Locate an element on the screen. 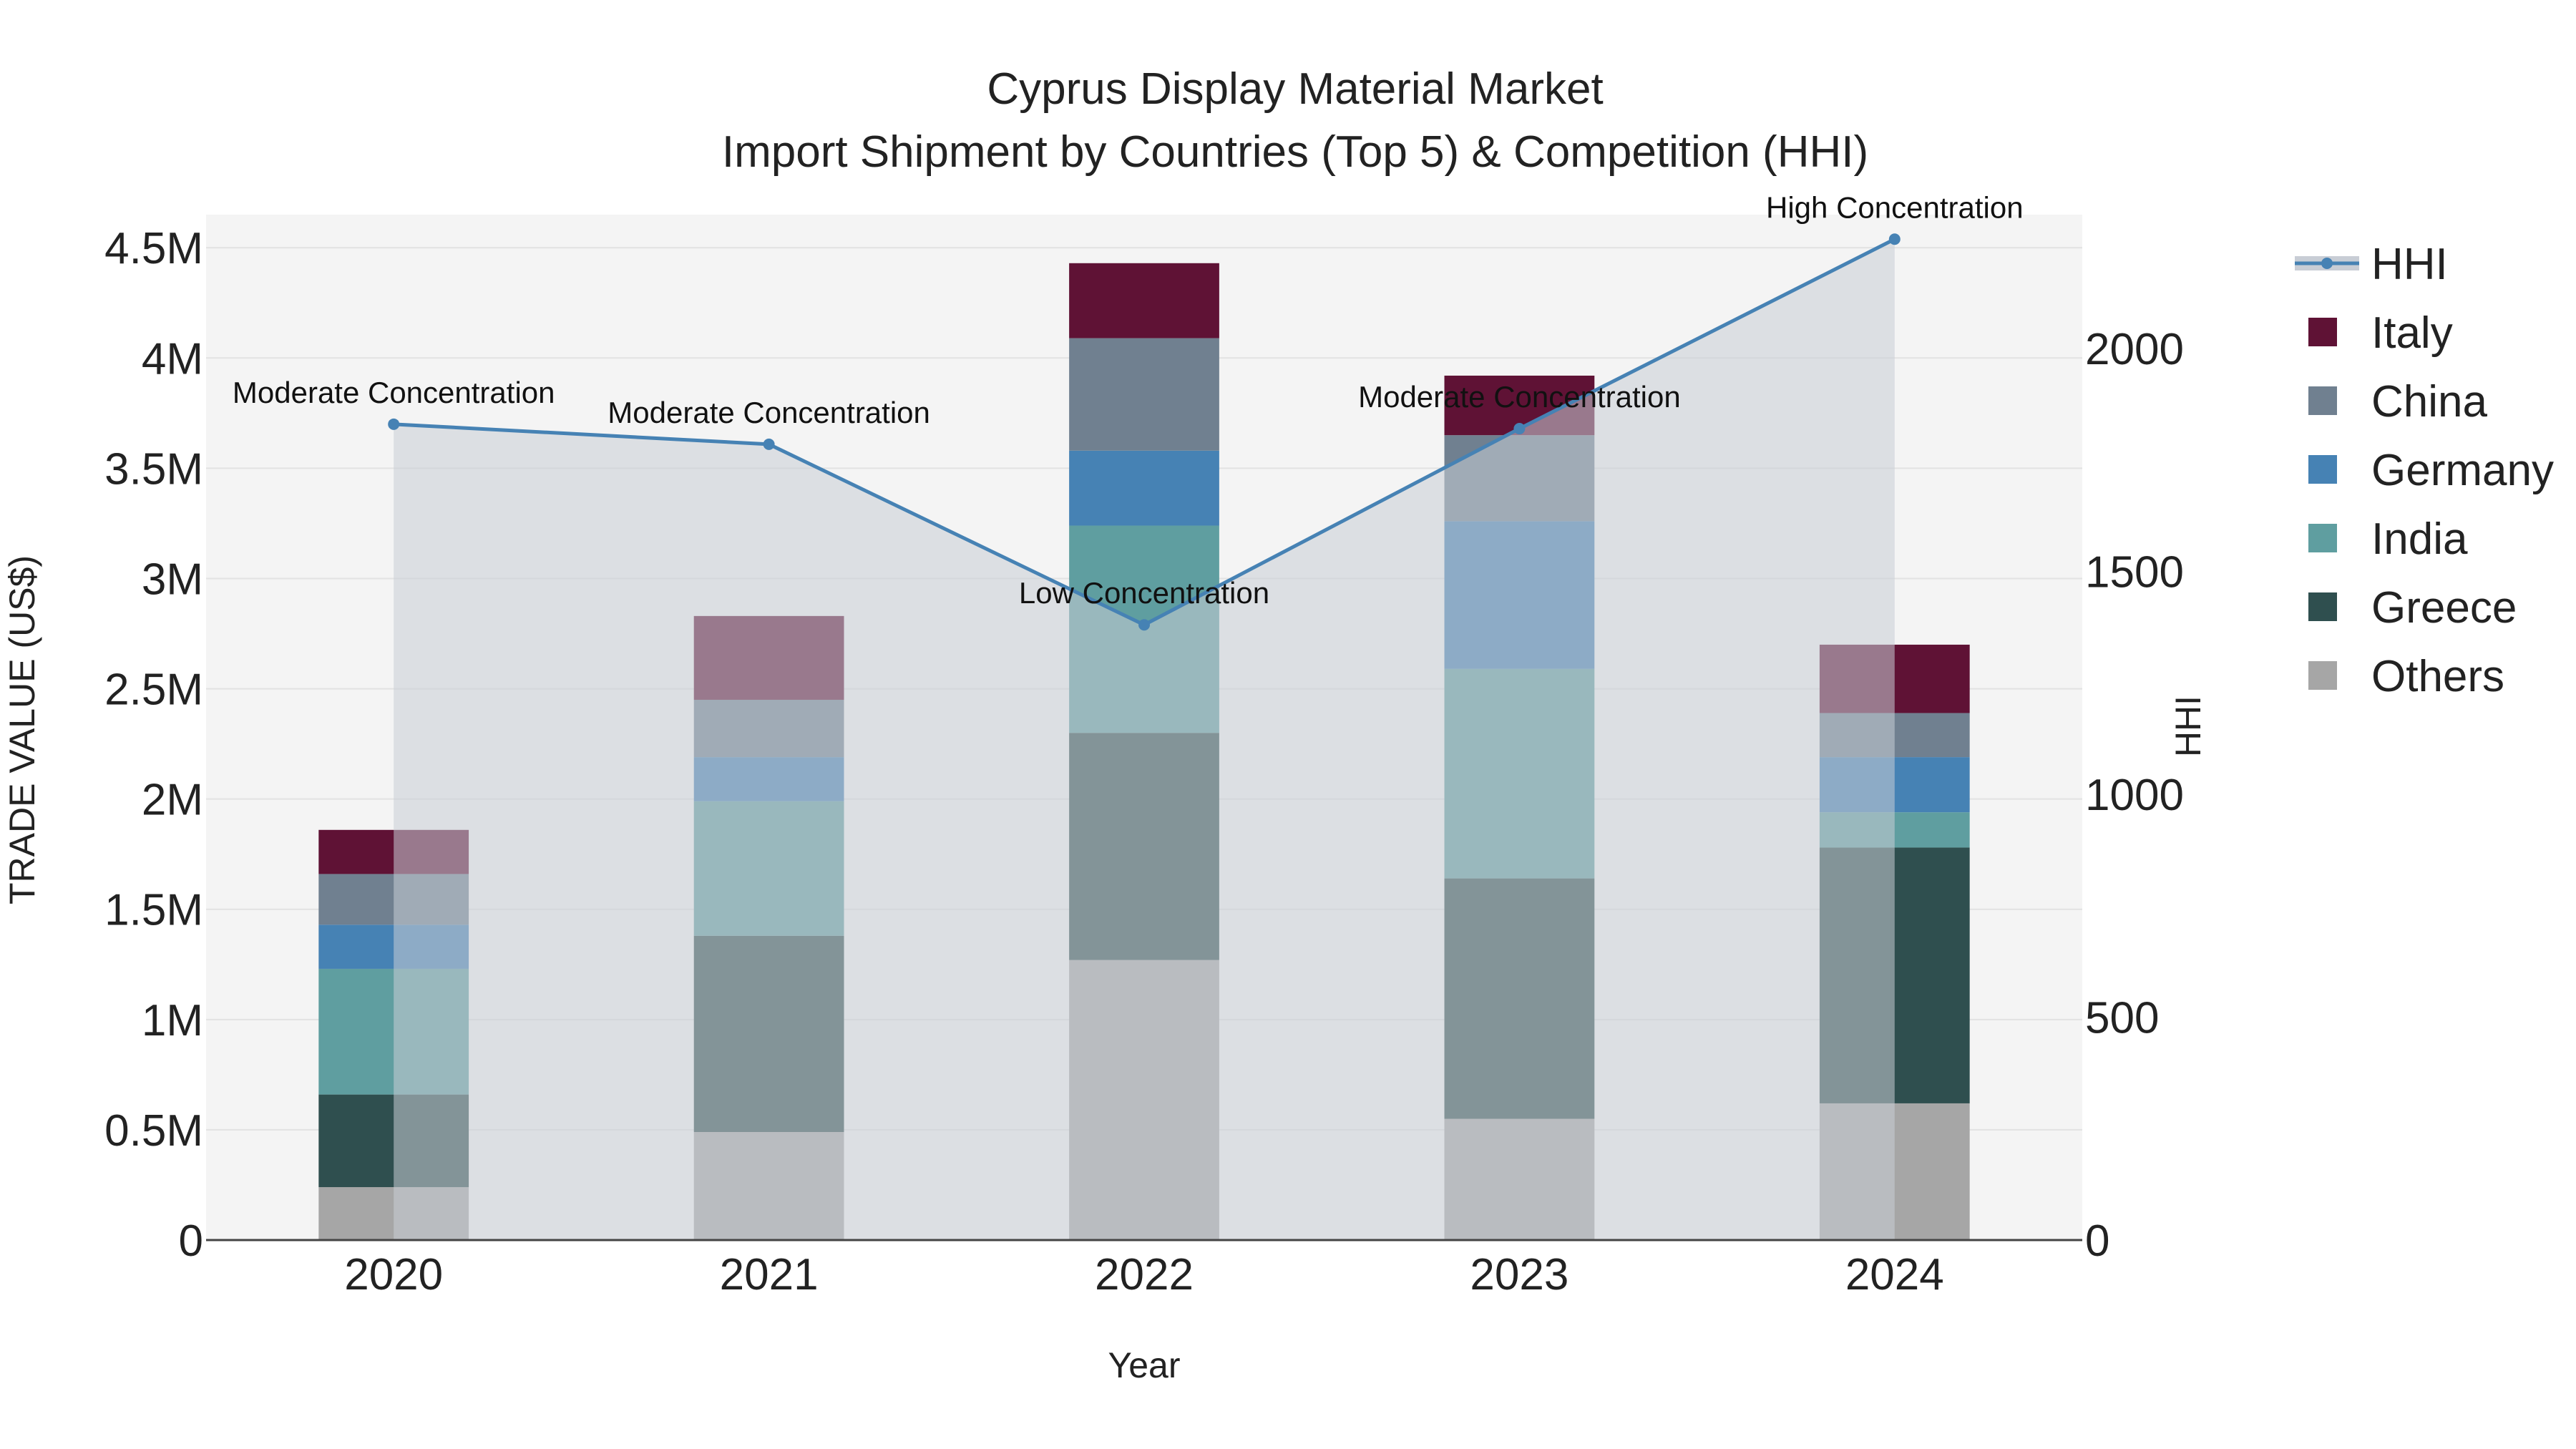 This screenshot has height=1449, width=2576. legend: HHI Italy China Germany India Greece Others is located at coordinates (2424, 470).